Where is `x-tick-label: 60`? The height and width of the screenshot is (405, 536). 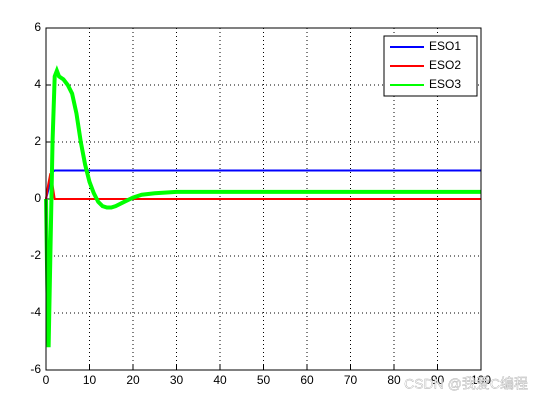 x-tick-label: 60 is located at coordinates (307, 380).